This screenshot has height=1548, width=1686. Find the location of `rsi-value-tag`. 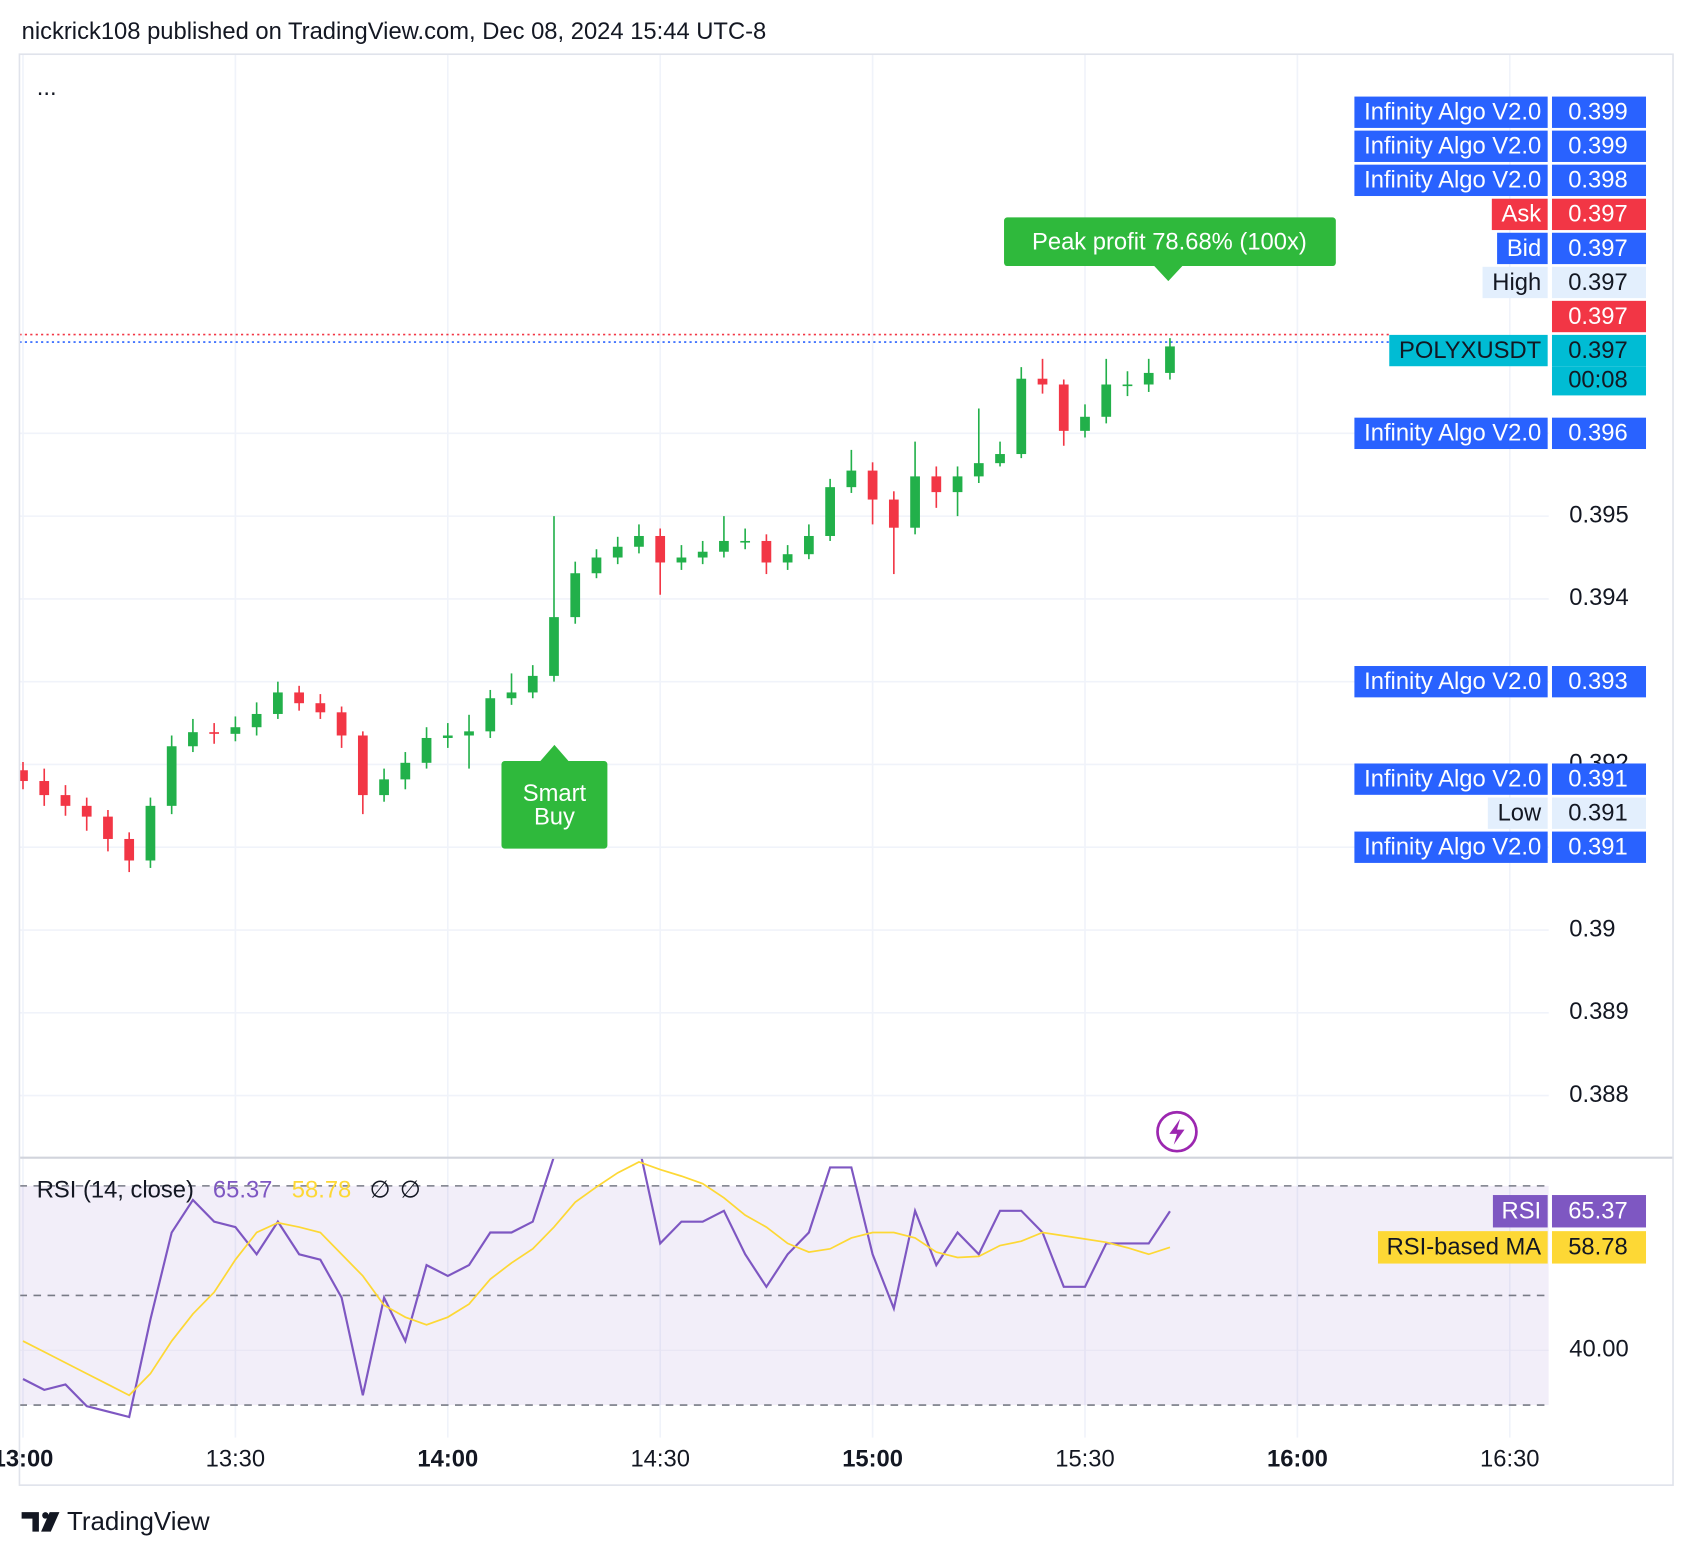

rsi-value-tag is located at coordinates (1599, 1247).